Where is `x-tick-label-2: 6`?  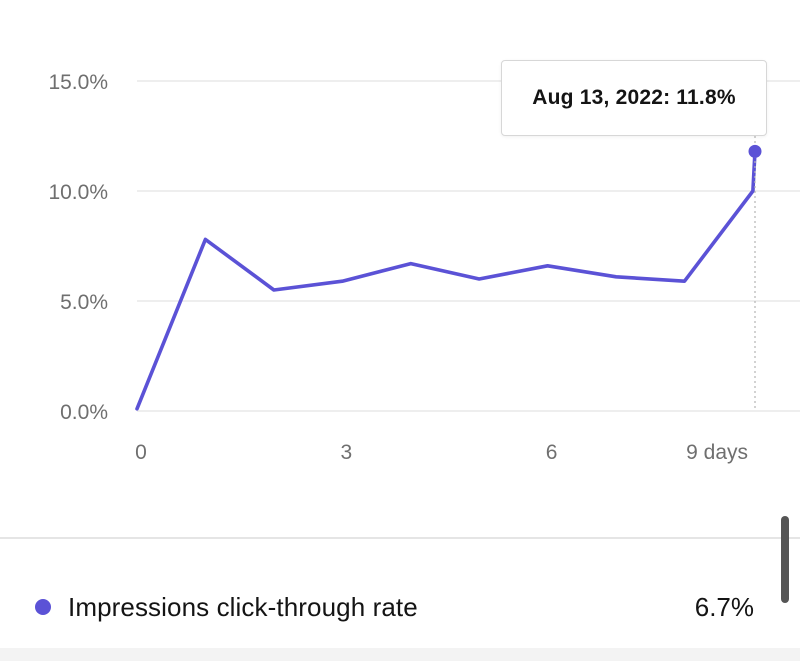 x-tick-label-2: 6 is located at coordinates (552, 452).